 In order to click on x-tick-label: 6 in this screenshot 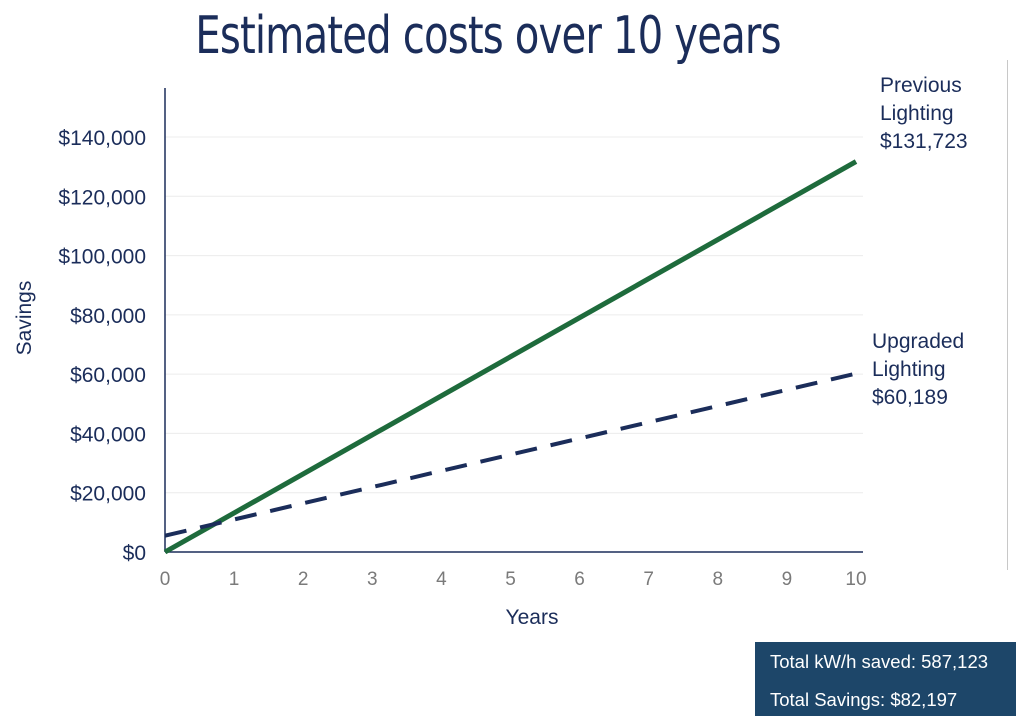, I will do `click(579, 579)`.